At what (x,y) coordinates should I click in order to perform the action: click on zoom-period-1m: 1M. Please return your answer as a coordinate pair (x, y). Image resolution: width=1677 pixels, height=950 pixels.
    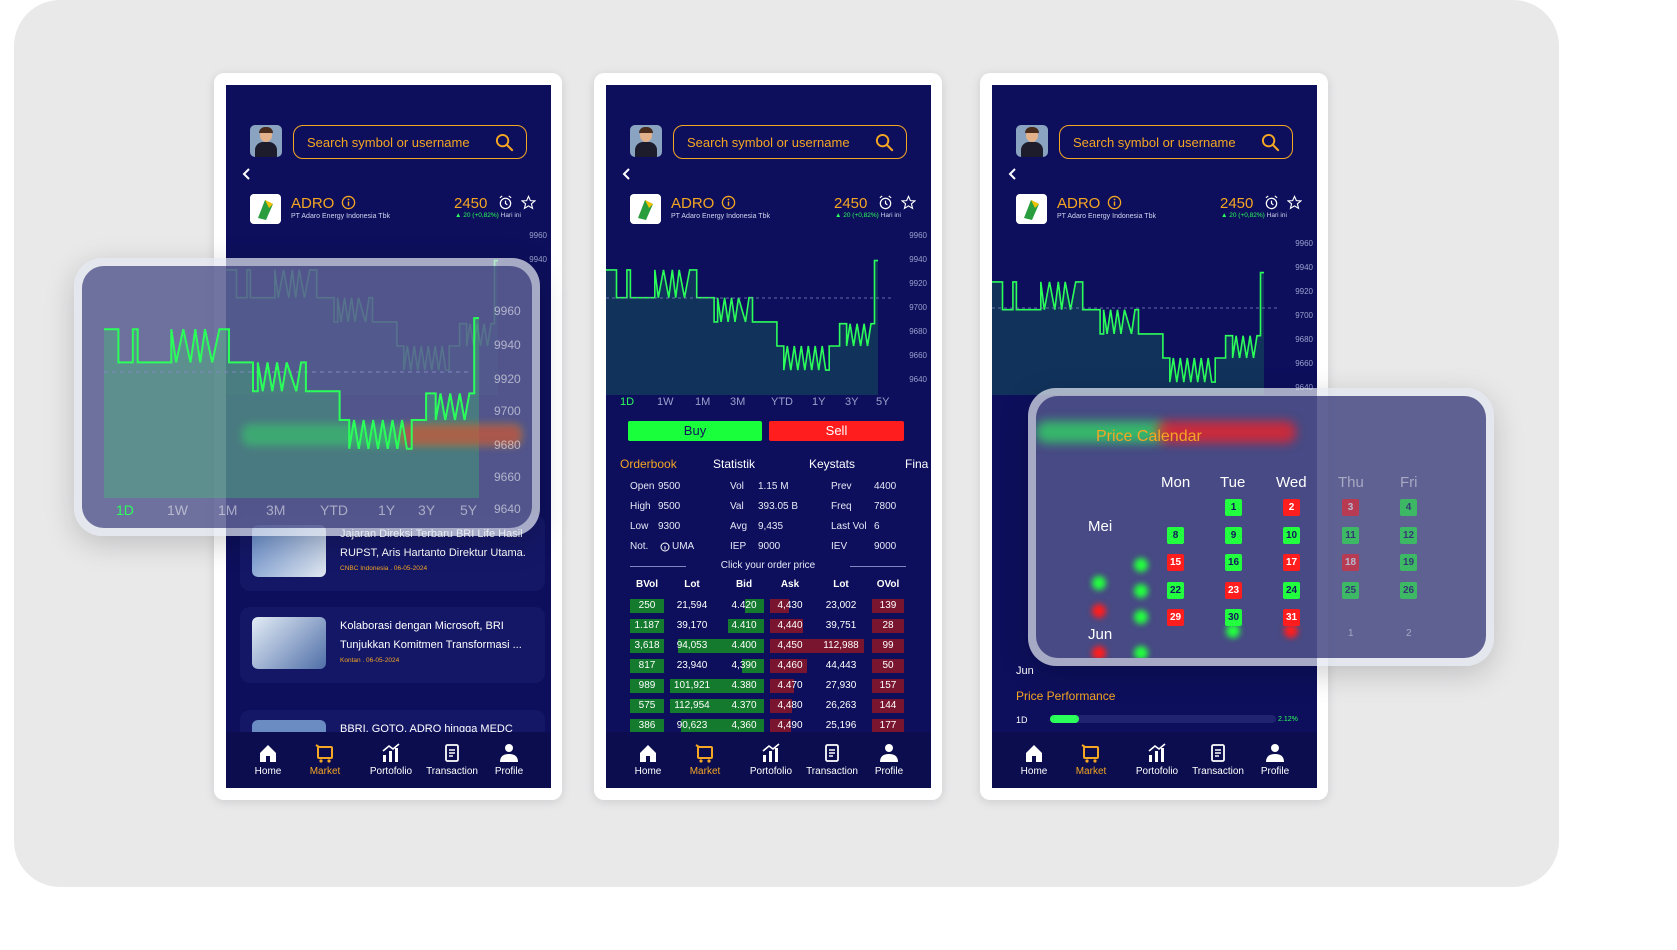
    Looking at the image, I should click on (228, 510).